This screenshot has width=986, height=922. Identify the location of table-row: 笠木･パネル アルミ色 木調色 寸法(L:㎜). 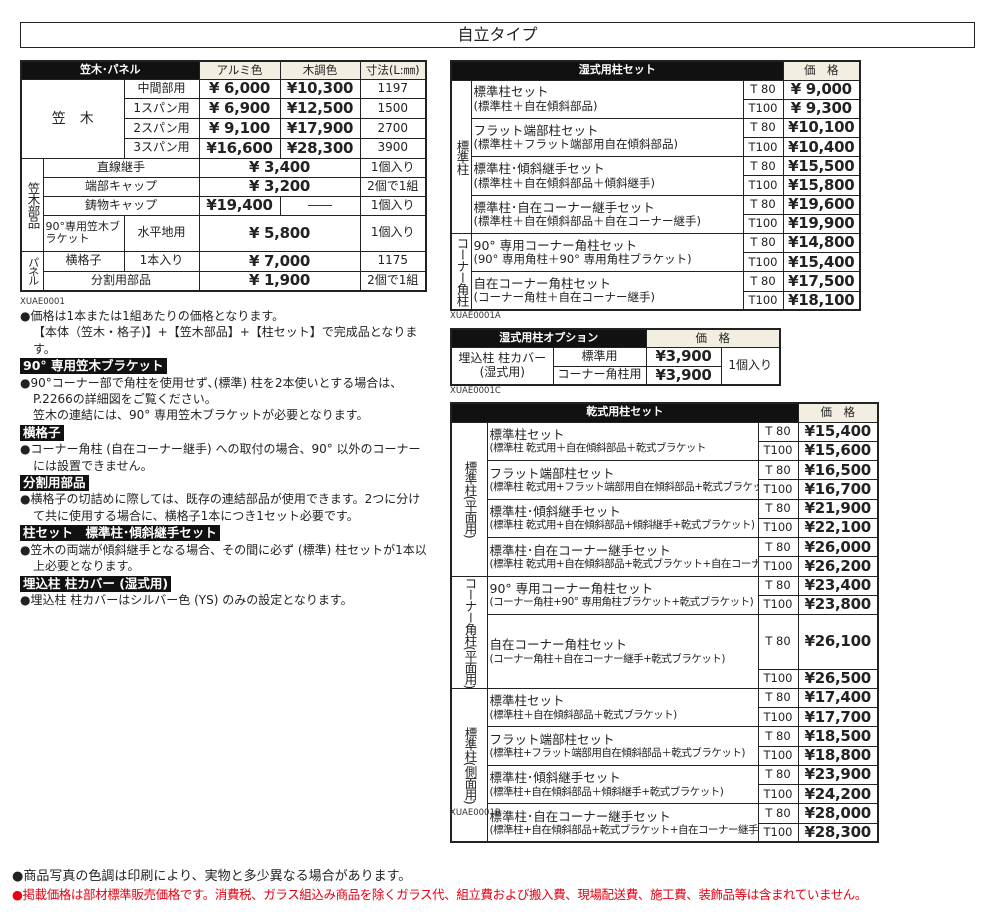
(223, 70).